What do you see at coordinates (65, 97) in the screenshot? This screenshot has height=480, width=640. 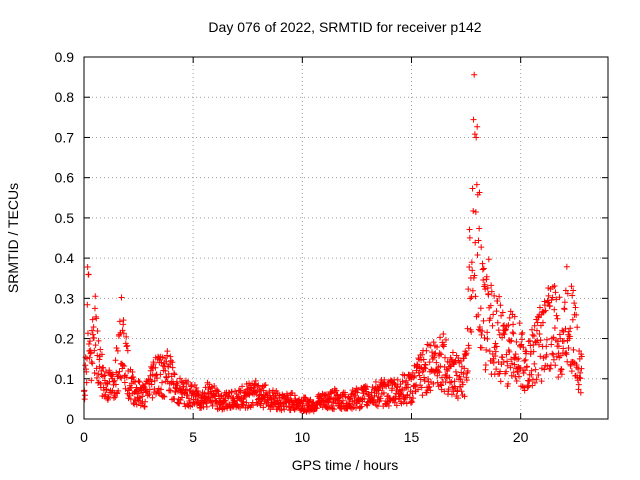 I see `y-tick-label: 0.8` at bounding box center [65, 97].